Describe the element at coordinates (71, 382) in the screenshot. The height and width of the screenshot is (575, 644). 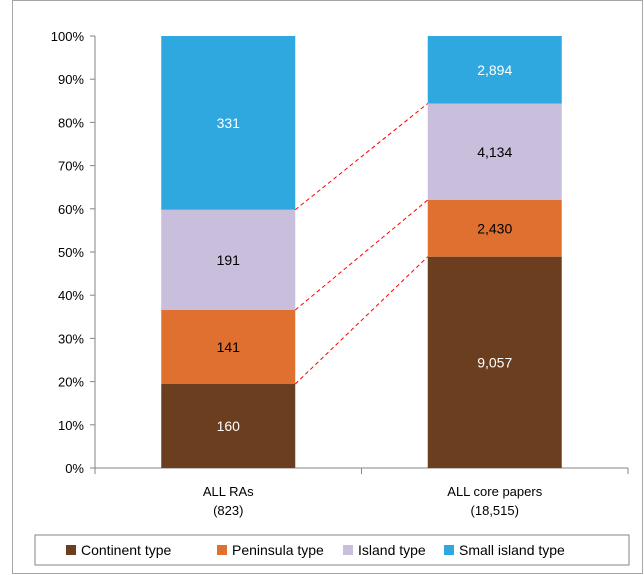
I see `y-tick-label: 20%` at that location.